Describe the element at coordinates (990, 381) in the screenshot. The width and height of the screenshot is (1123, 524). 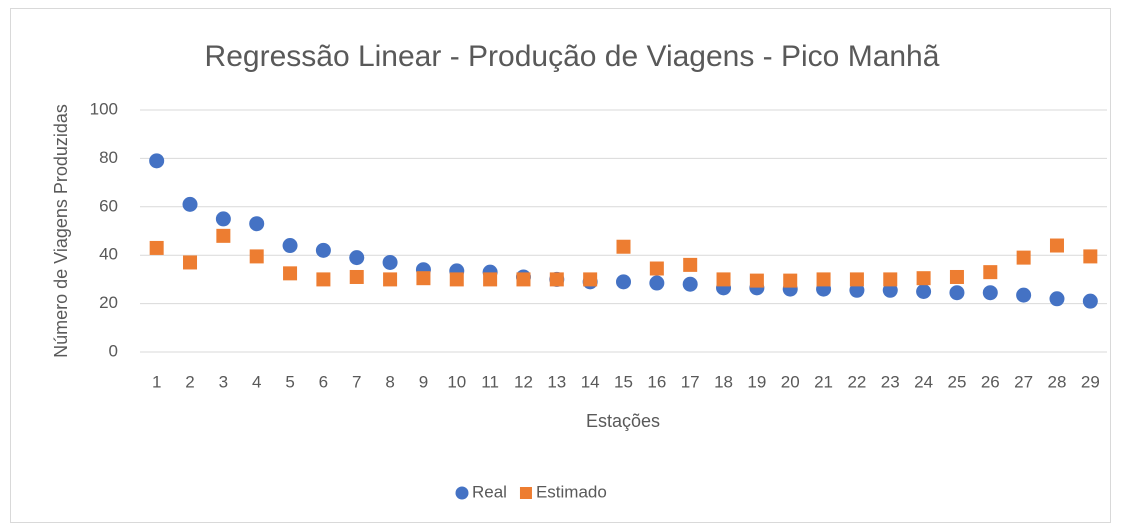
I see `x-tick-label: 26` at that location.